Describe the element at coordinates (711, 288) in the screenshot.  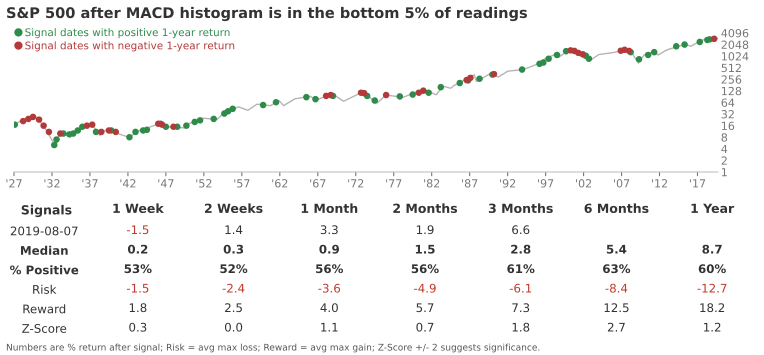
I see `data-label: -12.7` at that location.